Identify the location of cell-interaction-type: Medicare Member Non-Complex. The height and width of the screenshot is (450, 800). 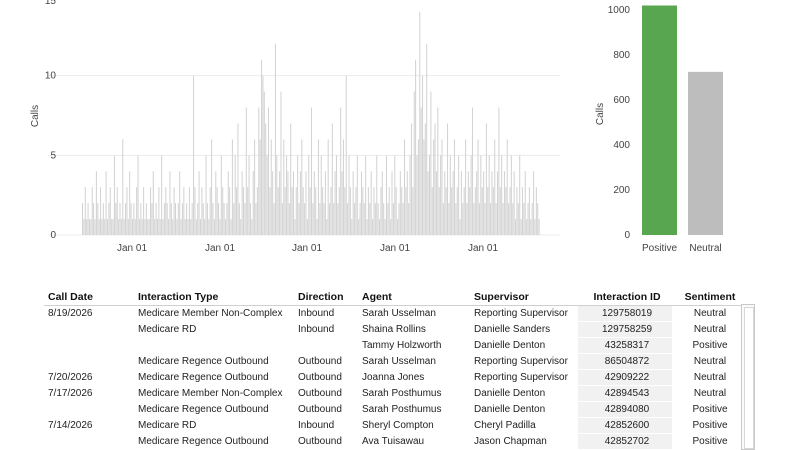
(214, 393).